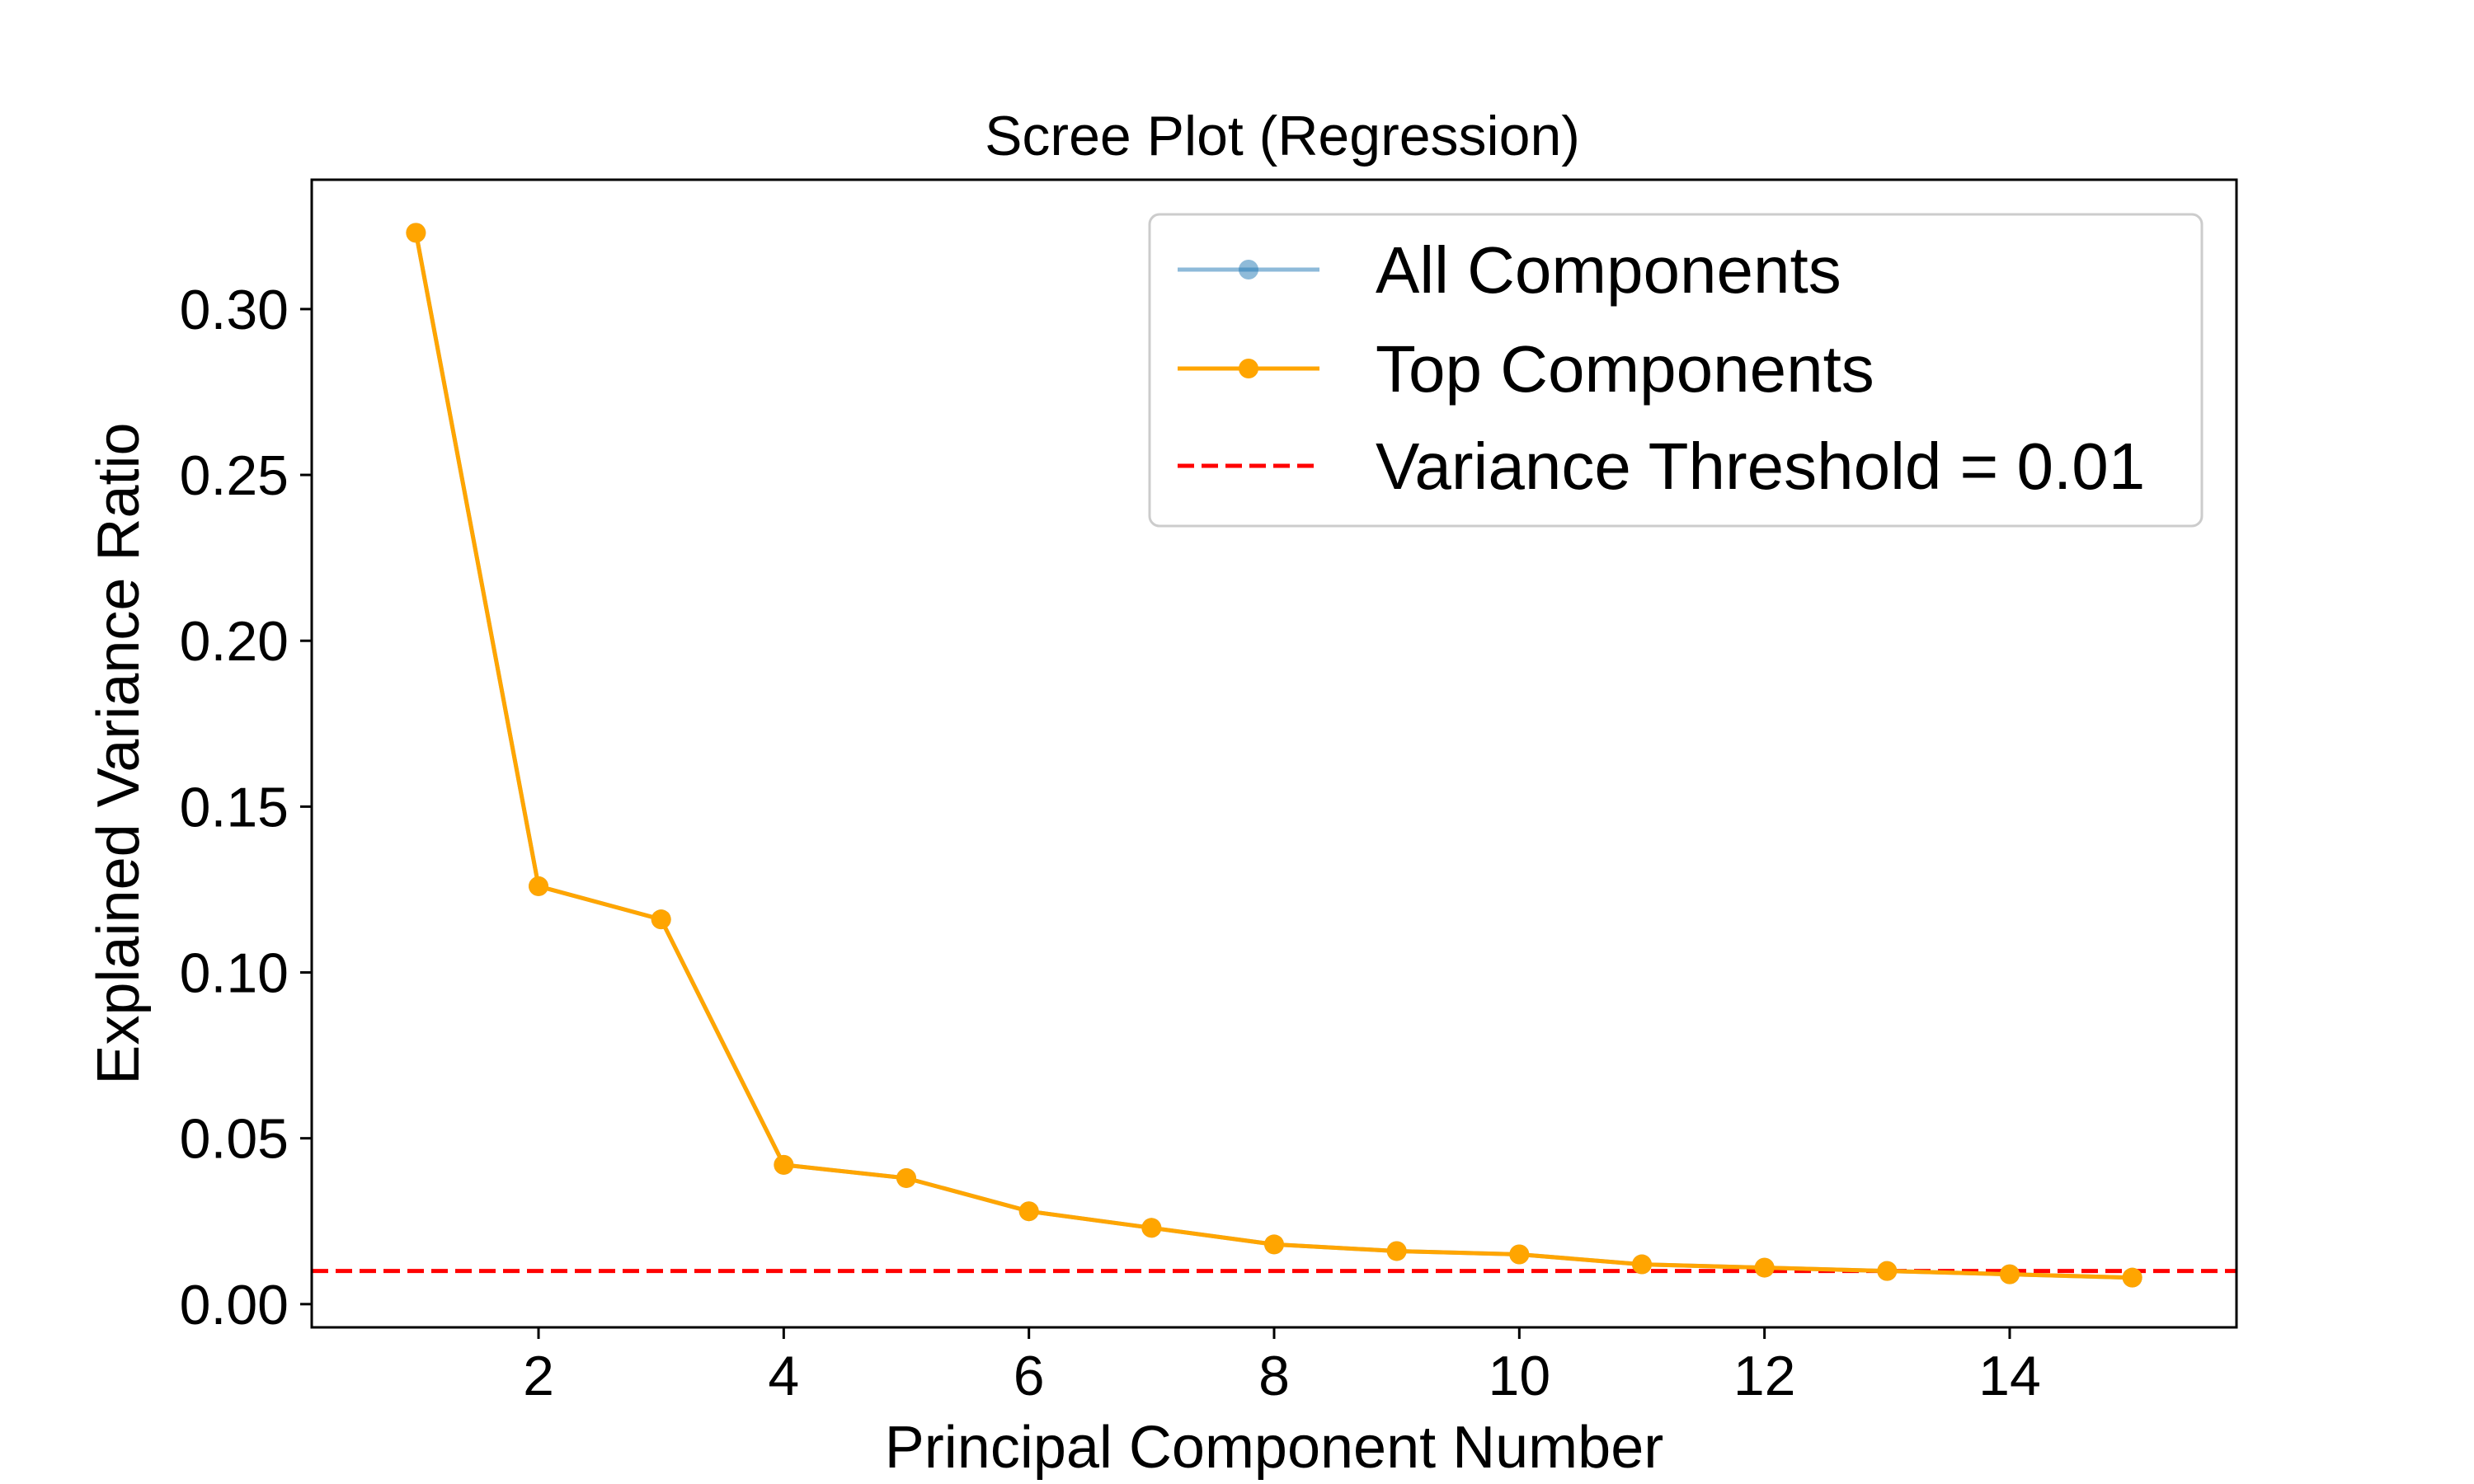  What do you see at coordinates (783, 1376) in the screenshot?
I see `x-tick-label: 4` at bounding box center [783, 1376].